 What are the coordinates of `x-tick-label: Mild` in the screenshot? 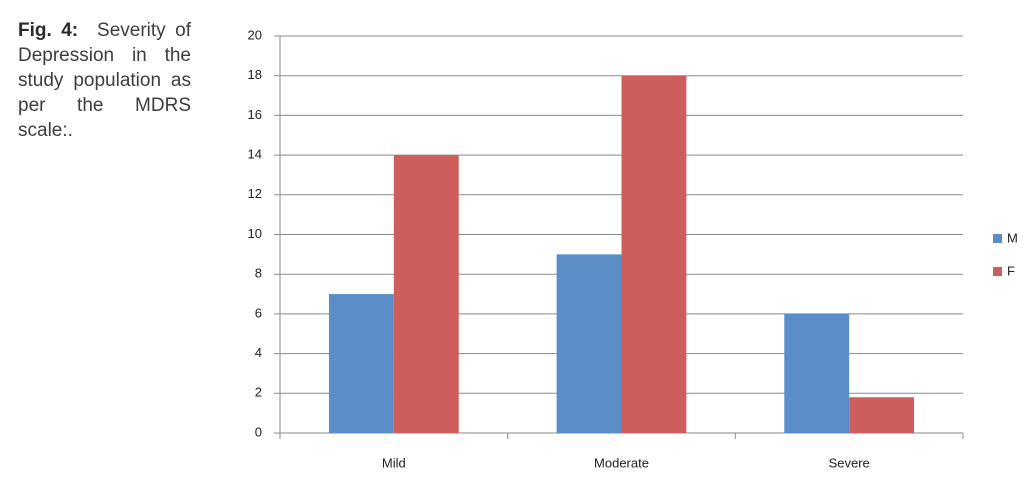 It's located at (394, 462).